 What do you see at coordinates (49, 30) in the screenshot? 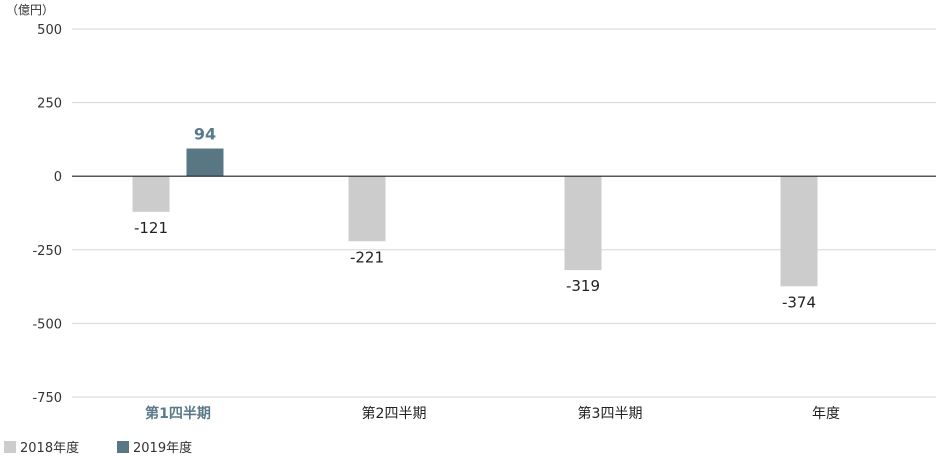
I see `y-tick-label: 500` at bounding box center [49, 30].